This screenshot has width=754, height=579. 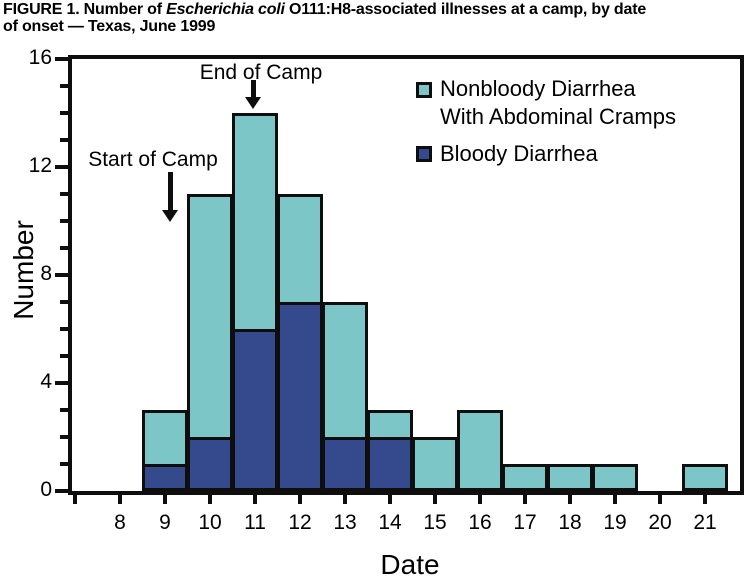 What do you see at coordinates (705, 477) in the screenshot?
I see `bar-21-nonbloody` at bounding box center [705, 477].